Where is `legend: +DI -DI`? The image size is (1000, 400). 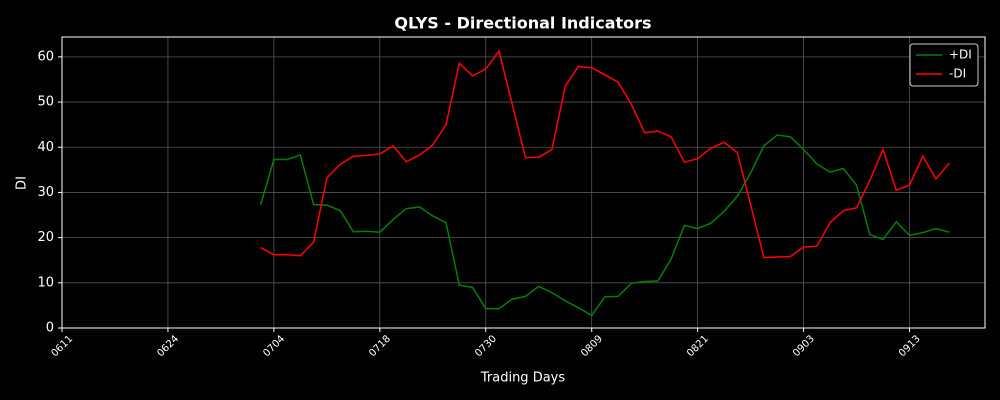 legend: +DI -DI is located at coordinates (944, 65).